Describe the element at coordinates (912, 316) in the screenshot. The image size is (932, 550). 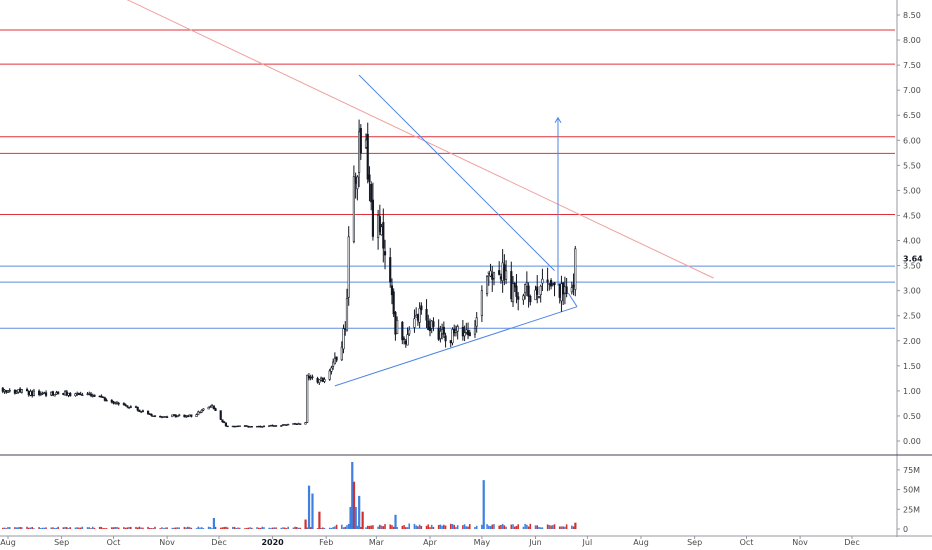
I see `price-tick-label: 2.50` at that location.